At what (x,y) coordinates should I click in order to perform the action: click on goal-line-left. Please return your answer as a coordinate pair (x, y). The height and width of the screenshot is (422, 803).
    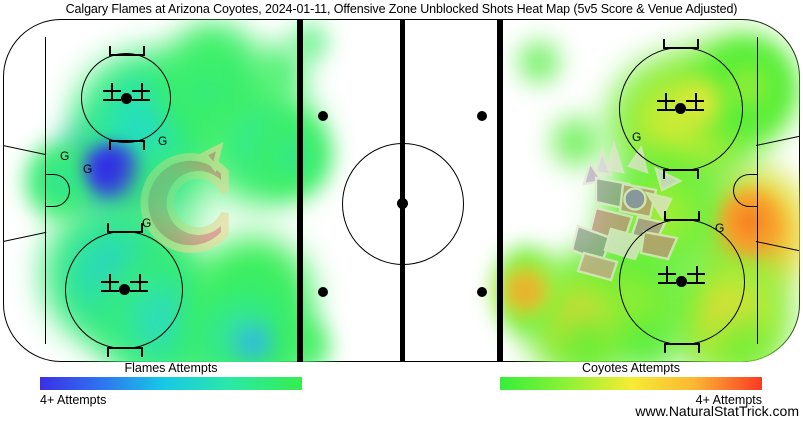
    Looking at the image, I should click on (46, 190).